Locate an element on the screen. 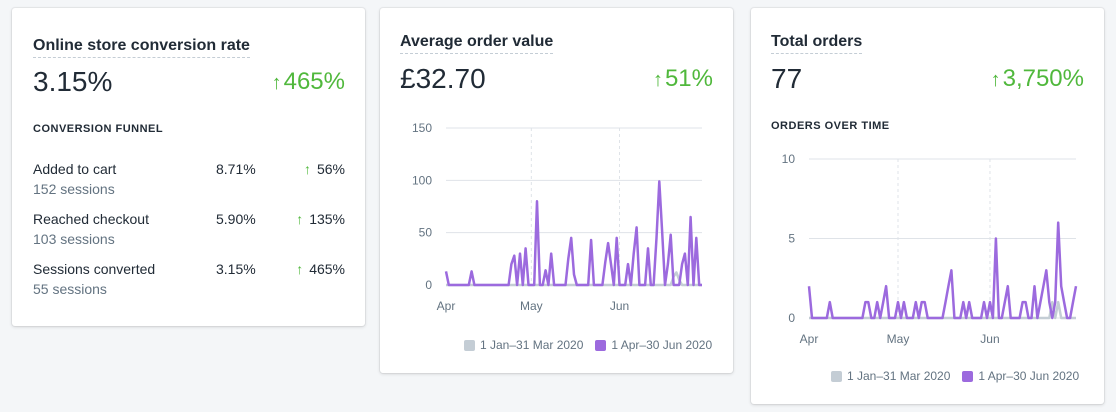 This screenshot has width=1116, height=412. aov-line-chart: 0 50 100 150 Apr May Jun is located at coordinates (557, 217).